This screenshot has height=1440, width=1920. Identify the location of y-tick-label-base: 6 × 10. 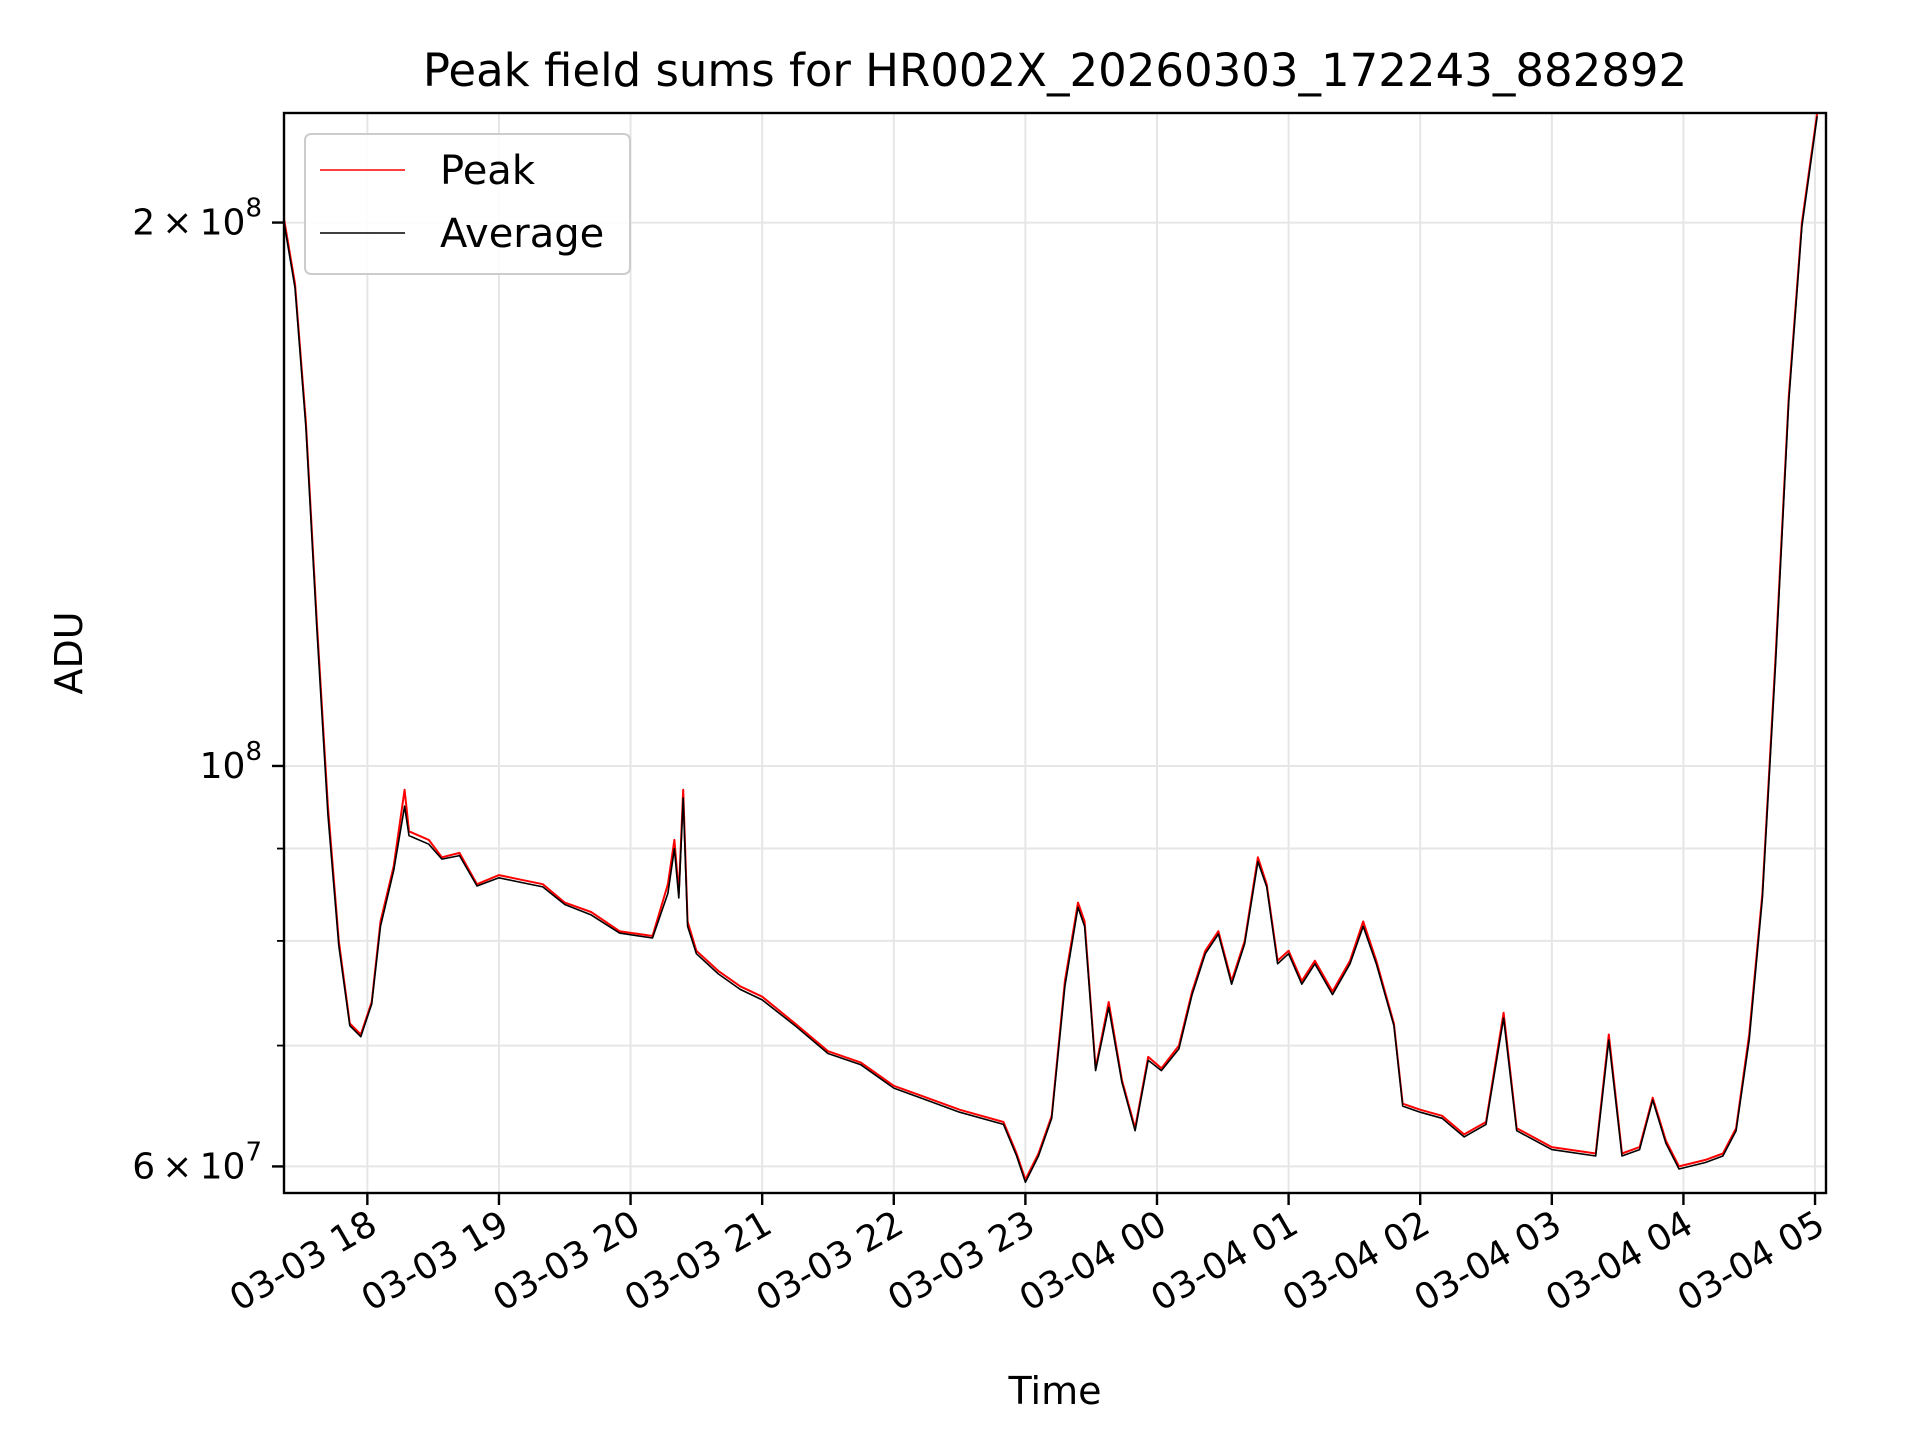
(188, 1166).